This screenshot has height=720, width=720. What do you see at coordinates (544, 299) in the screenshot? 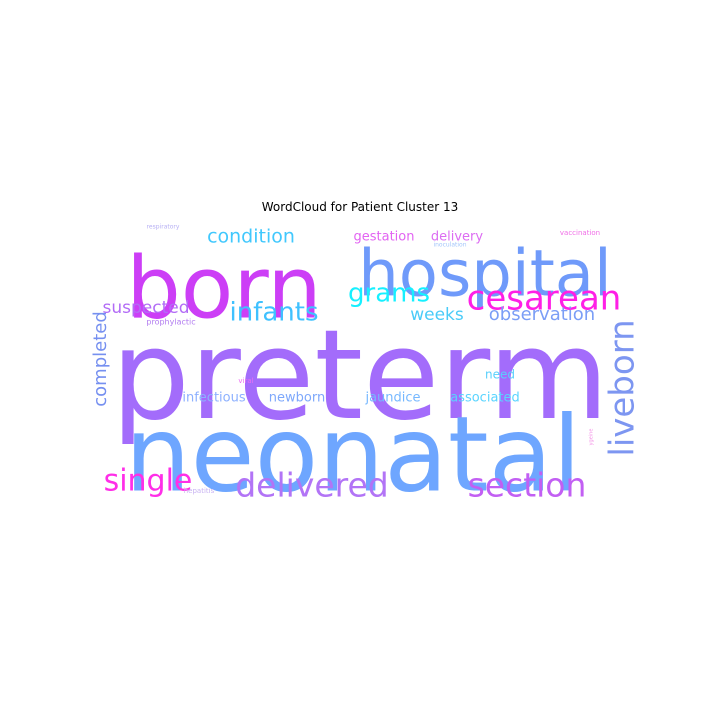
I see `word-cesarean: cesarean` at bounding box center [544, 299].